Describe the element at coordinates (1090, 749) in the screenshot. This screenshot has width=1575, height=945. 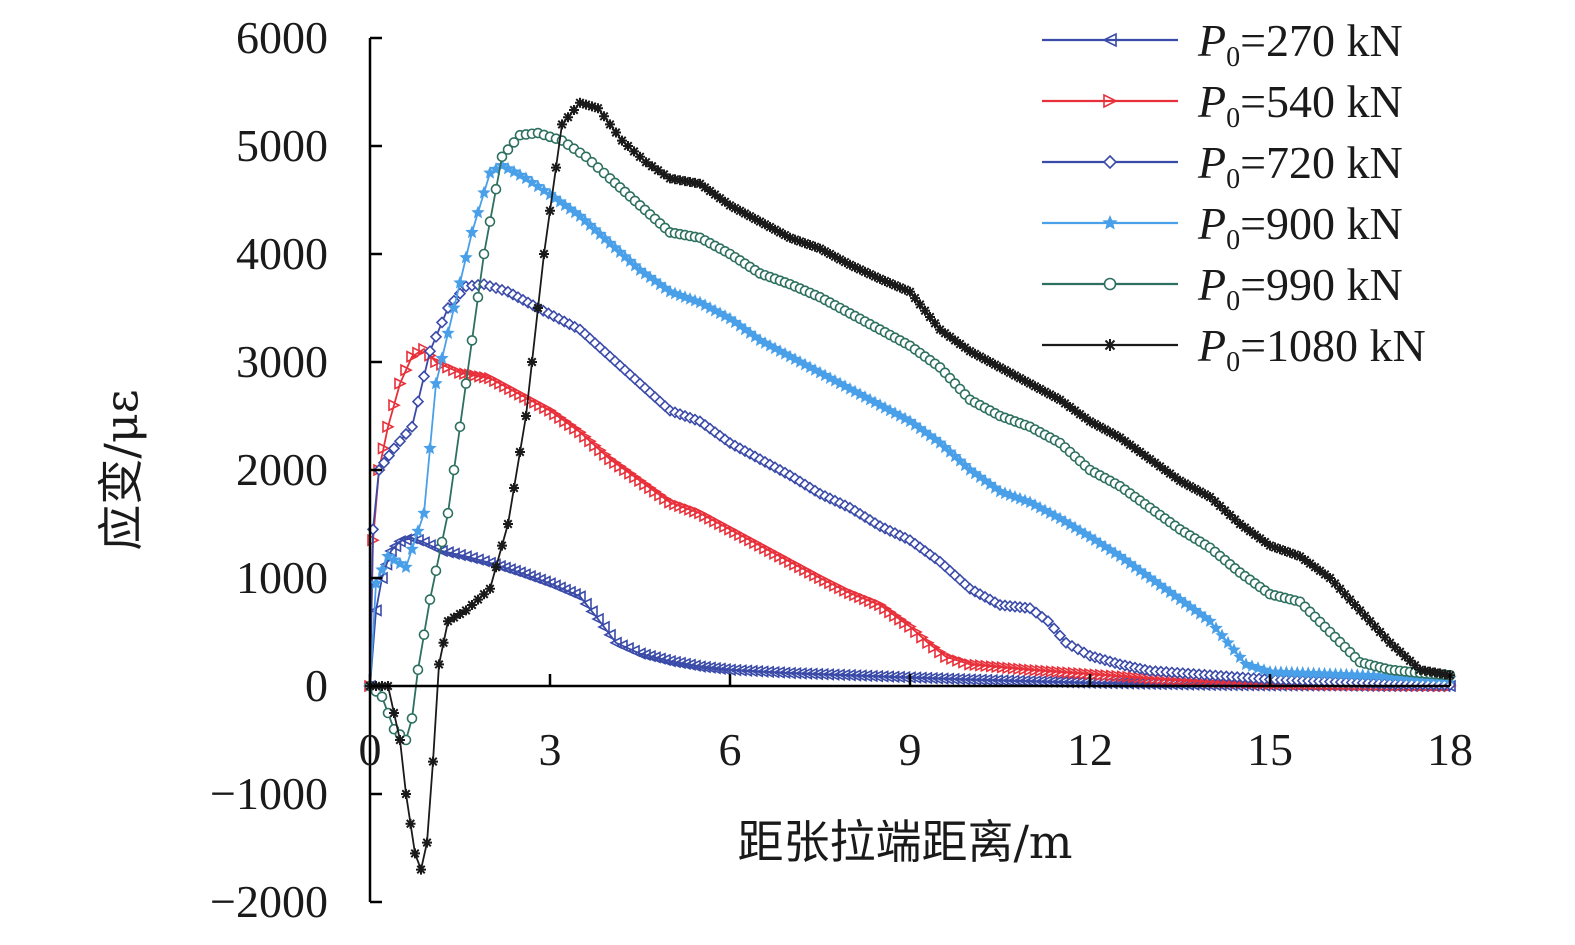
I see `x-tick-label: 12` at that location.